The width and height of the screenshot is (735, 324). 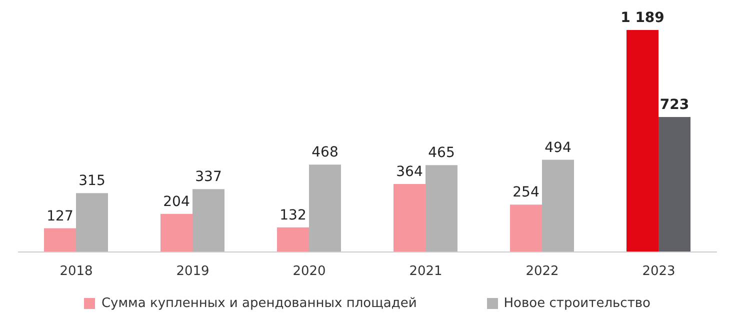 I want to click on data-label: 465, so click(x=441, y=153).